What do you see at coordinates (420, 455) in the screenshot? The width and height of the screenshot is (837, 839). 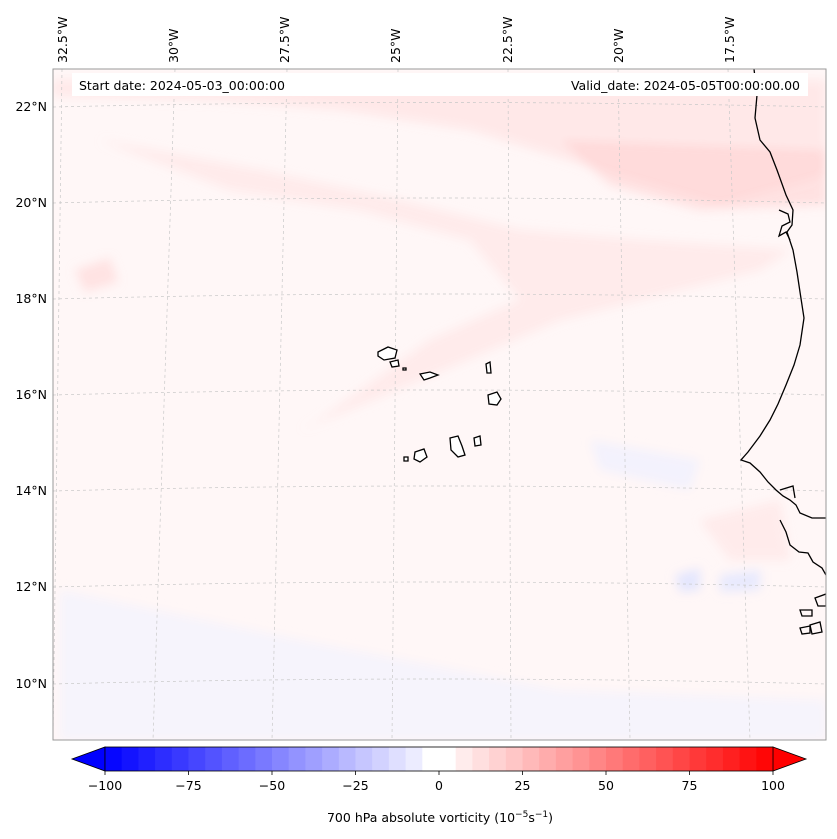 I see `island-fogo` at bounding box center [420, 455].